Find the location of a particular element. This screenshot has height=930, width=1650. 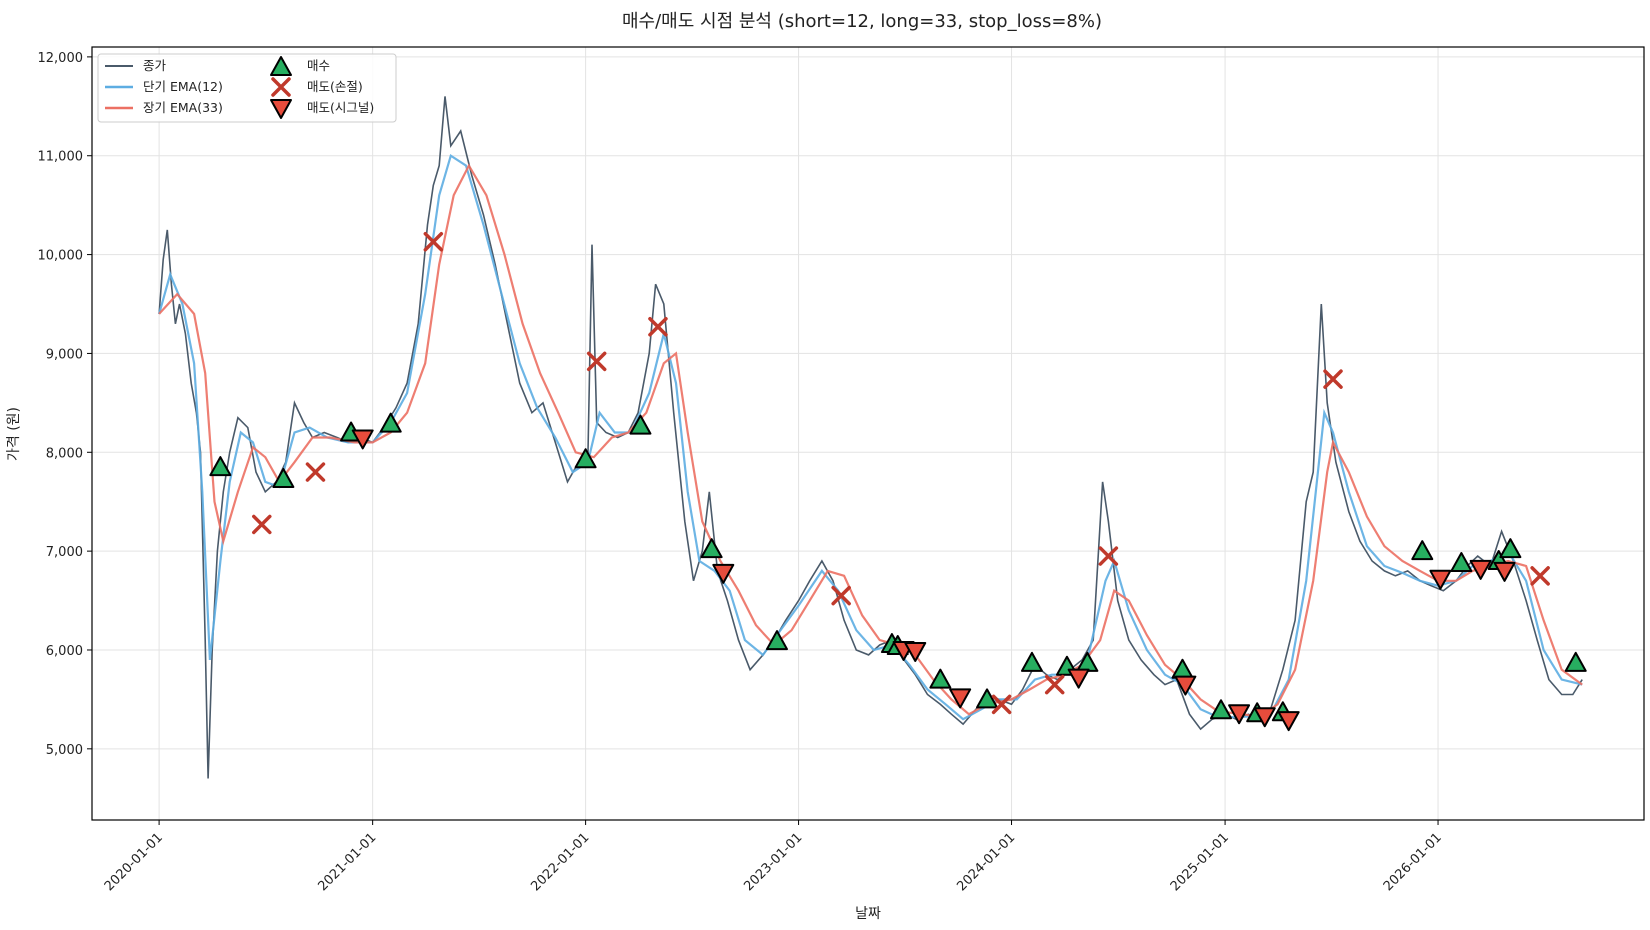

y-tick-label: 5,000 is located at coordinates (64, 750).